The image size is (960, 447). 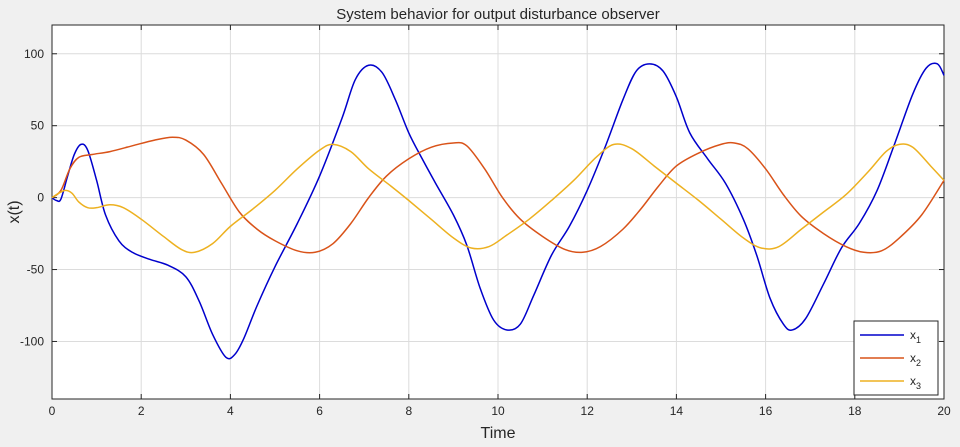 What do you see at coordinates (588, 411) in the screenshot?
I see `x-tick-label: 12` at bounding box center [588, 411].